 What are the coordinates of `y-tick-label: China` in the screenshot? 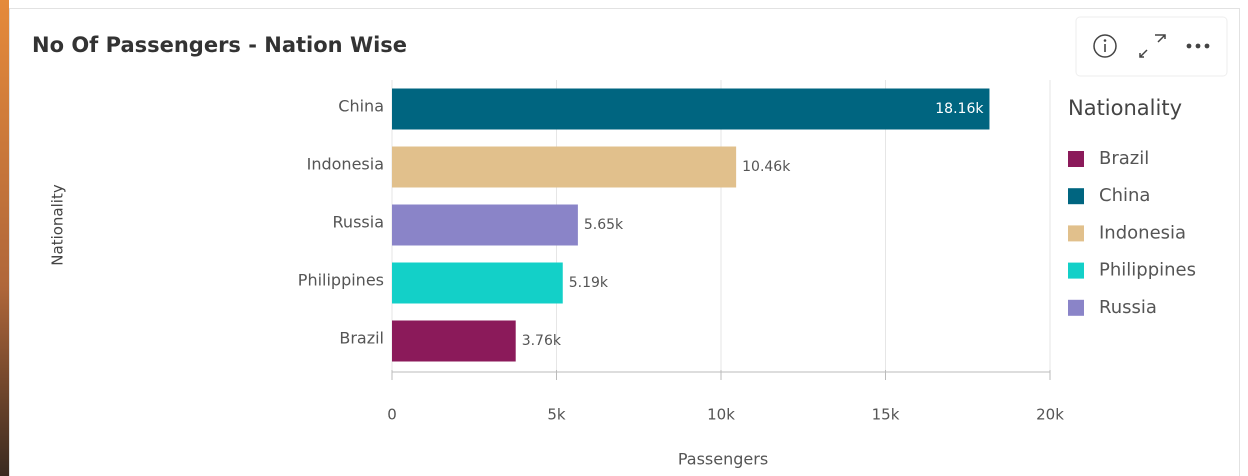 It's located at (361, 106).